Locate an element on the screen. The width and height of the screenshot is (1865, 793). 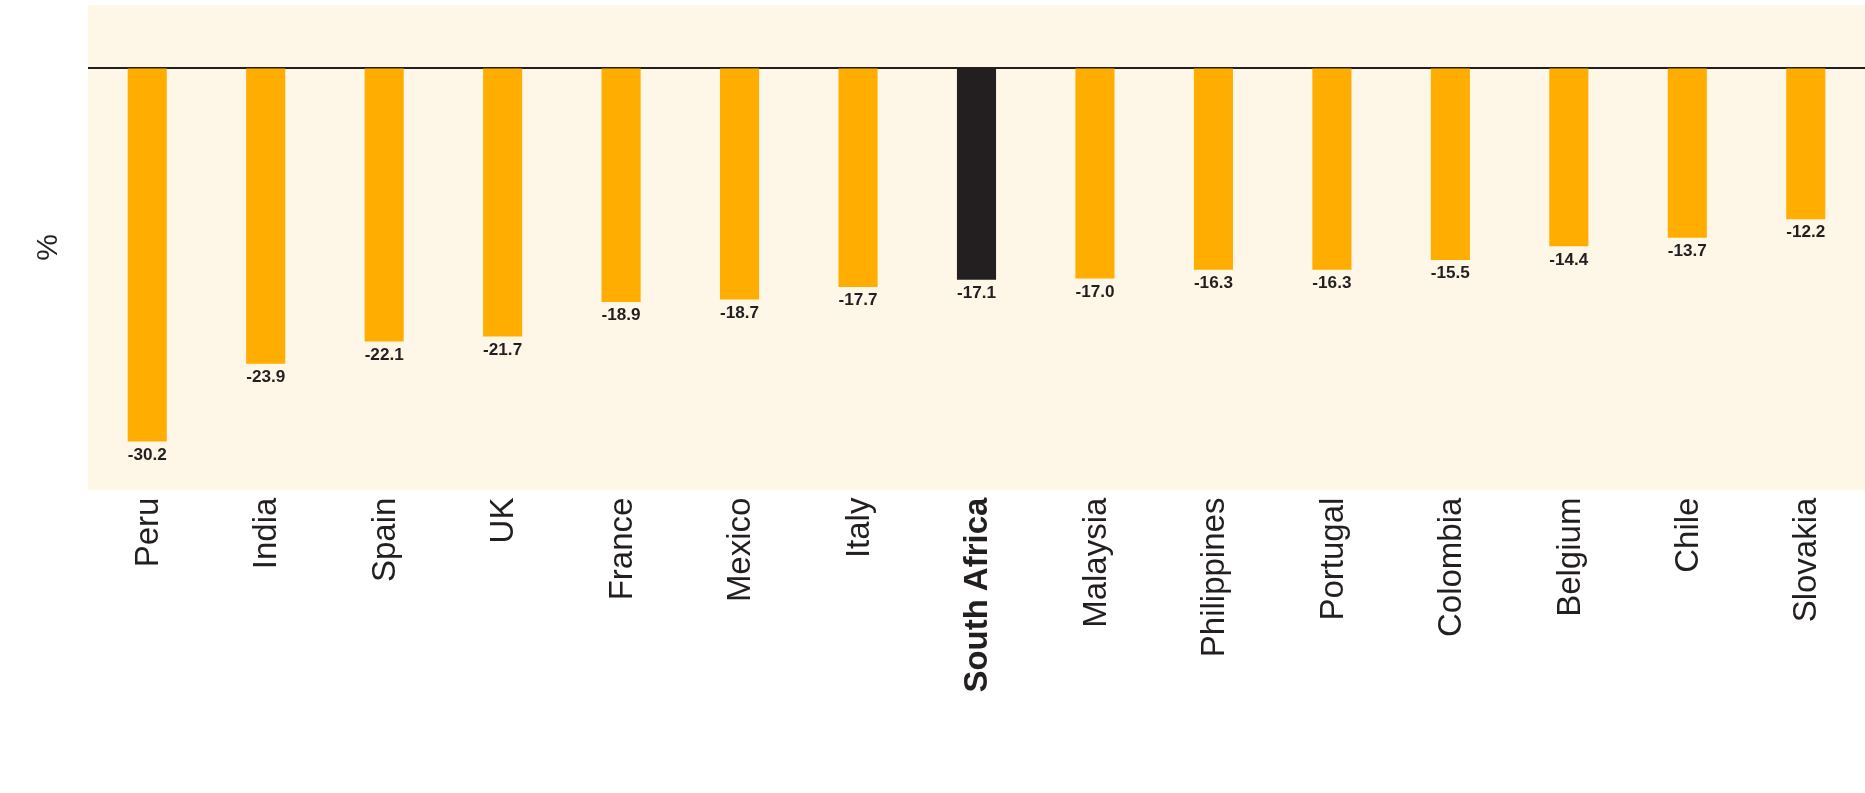
x-tick-label: France is located at coordinates (620, 549).